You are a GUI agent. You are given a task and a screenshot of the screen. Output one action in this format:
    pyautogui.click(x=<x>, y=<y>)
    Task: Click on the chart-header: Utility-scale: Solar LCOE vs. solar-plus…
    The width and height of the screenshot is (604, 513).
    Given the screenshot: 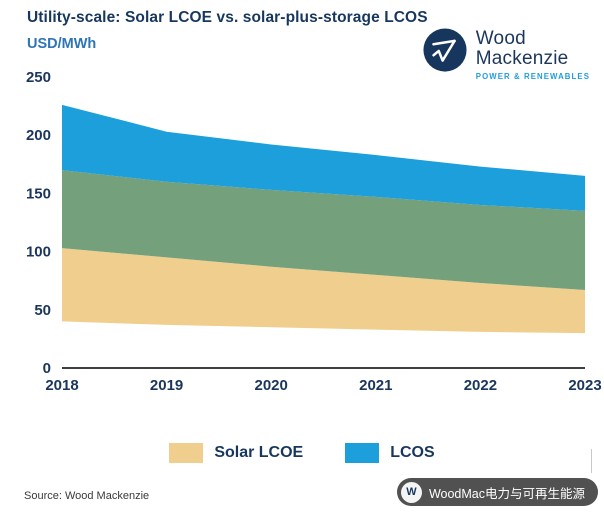 What is the action you would take?
    pyautogui.click(x=302, y=30)
    